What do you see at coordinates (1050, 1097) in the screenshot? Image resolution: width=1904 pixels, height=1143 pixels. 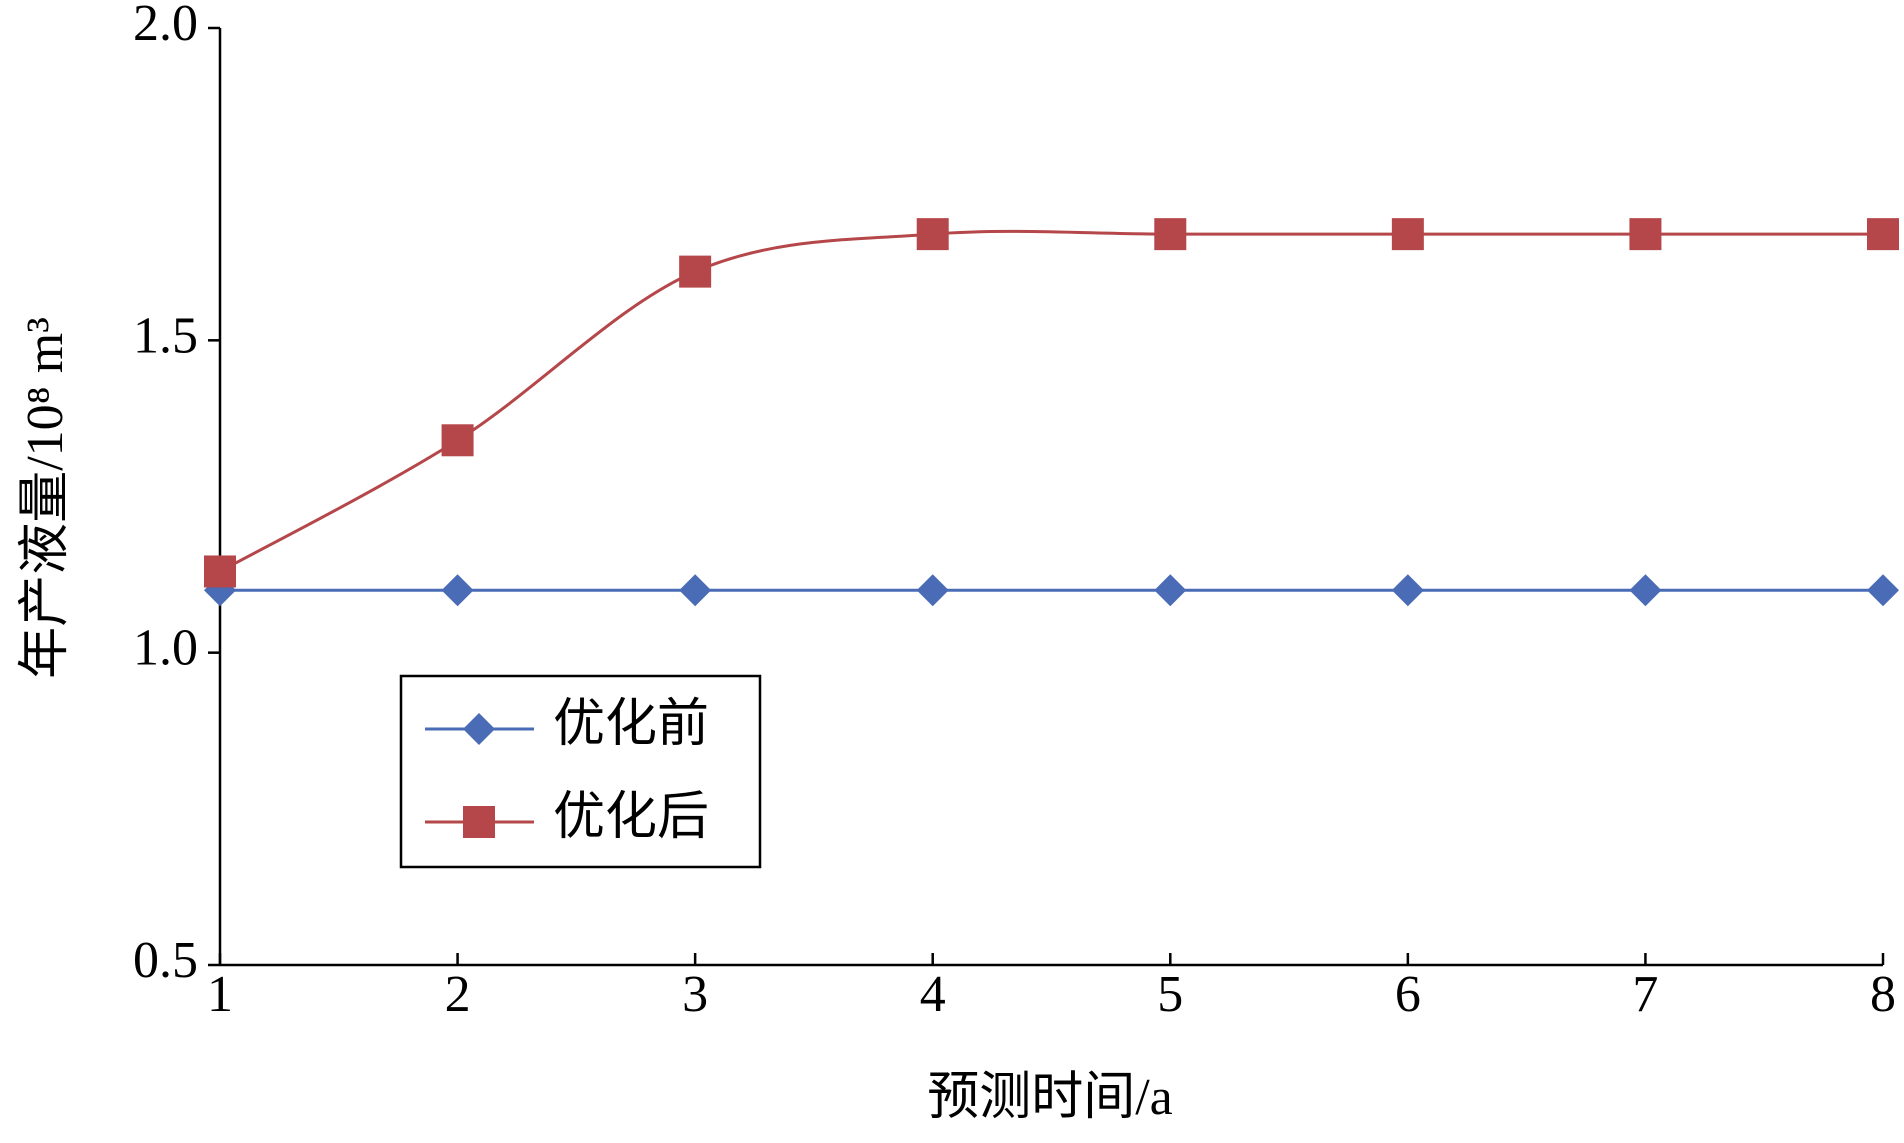 I see `x-axis-label: 预测时间/a` at bounding box center [1050, 1097].